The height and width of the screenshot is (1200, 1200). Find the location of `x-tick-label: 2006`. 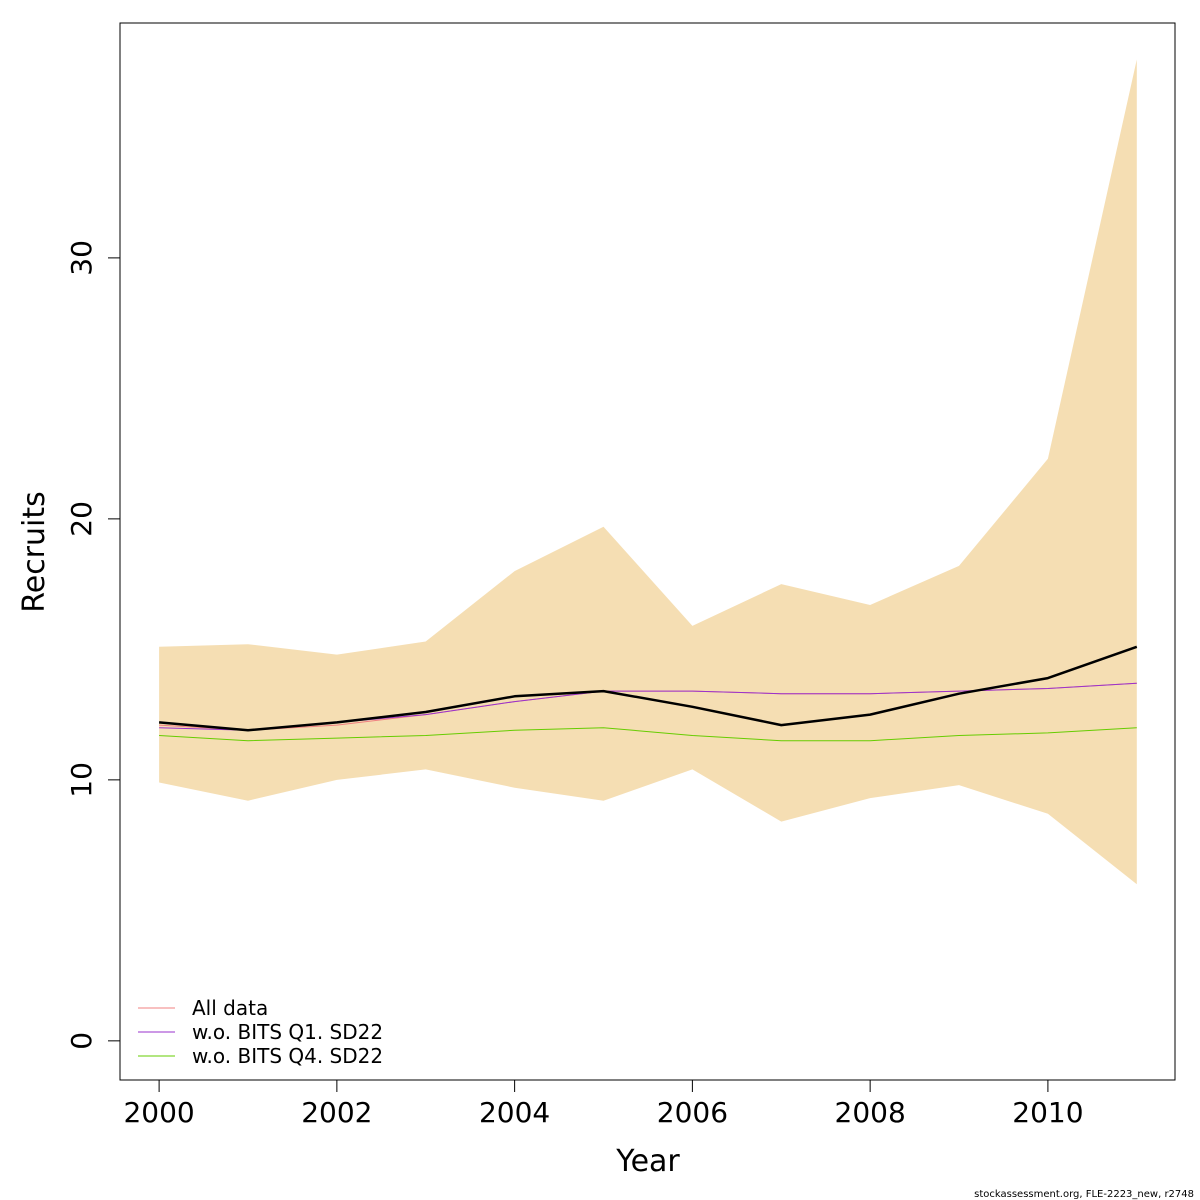

x-tick-label: 2006 is located at coordinates (692, 1112).